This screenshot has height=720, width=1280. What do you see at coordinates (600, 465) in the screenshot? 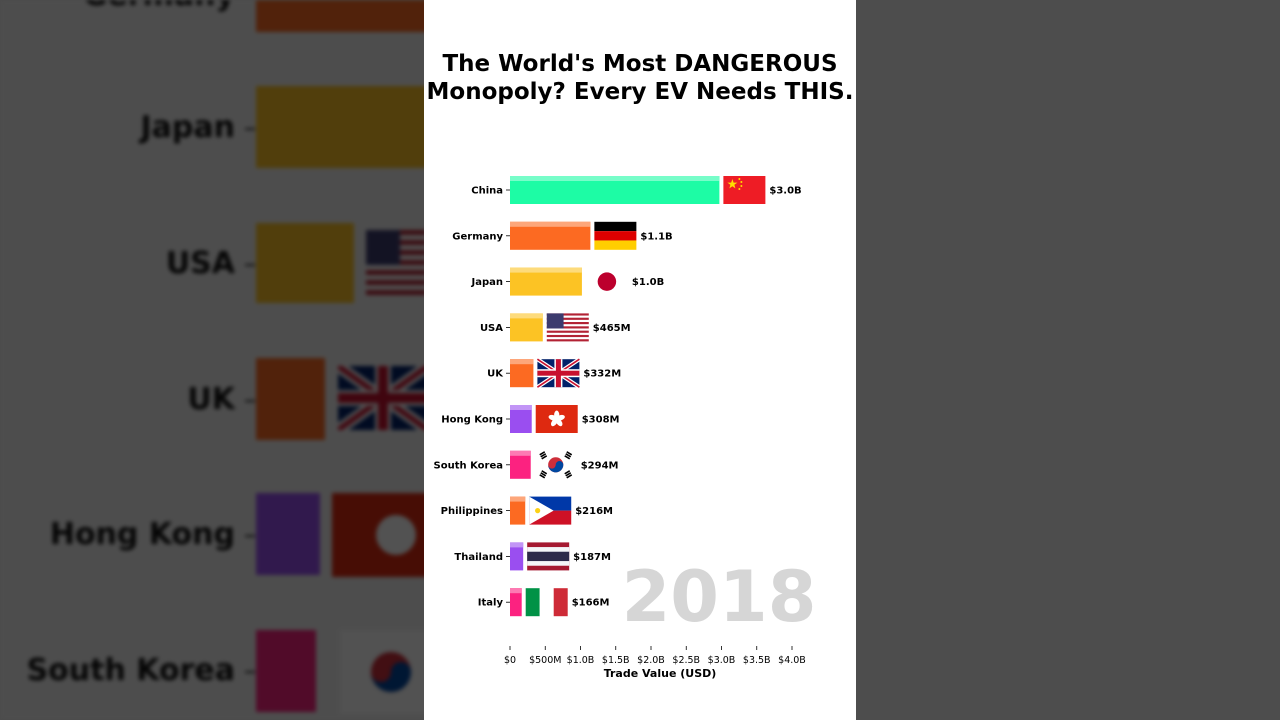
I see `value-label-south-korea: $294M` at bounding box center [600, 465].